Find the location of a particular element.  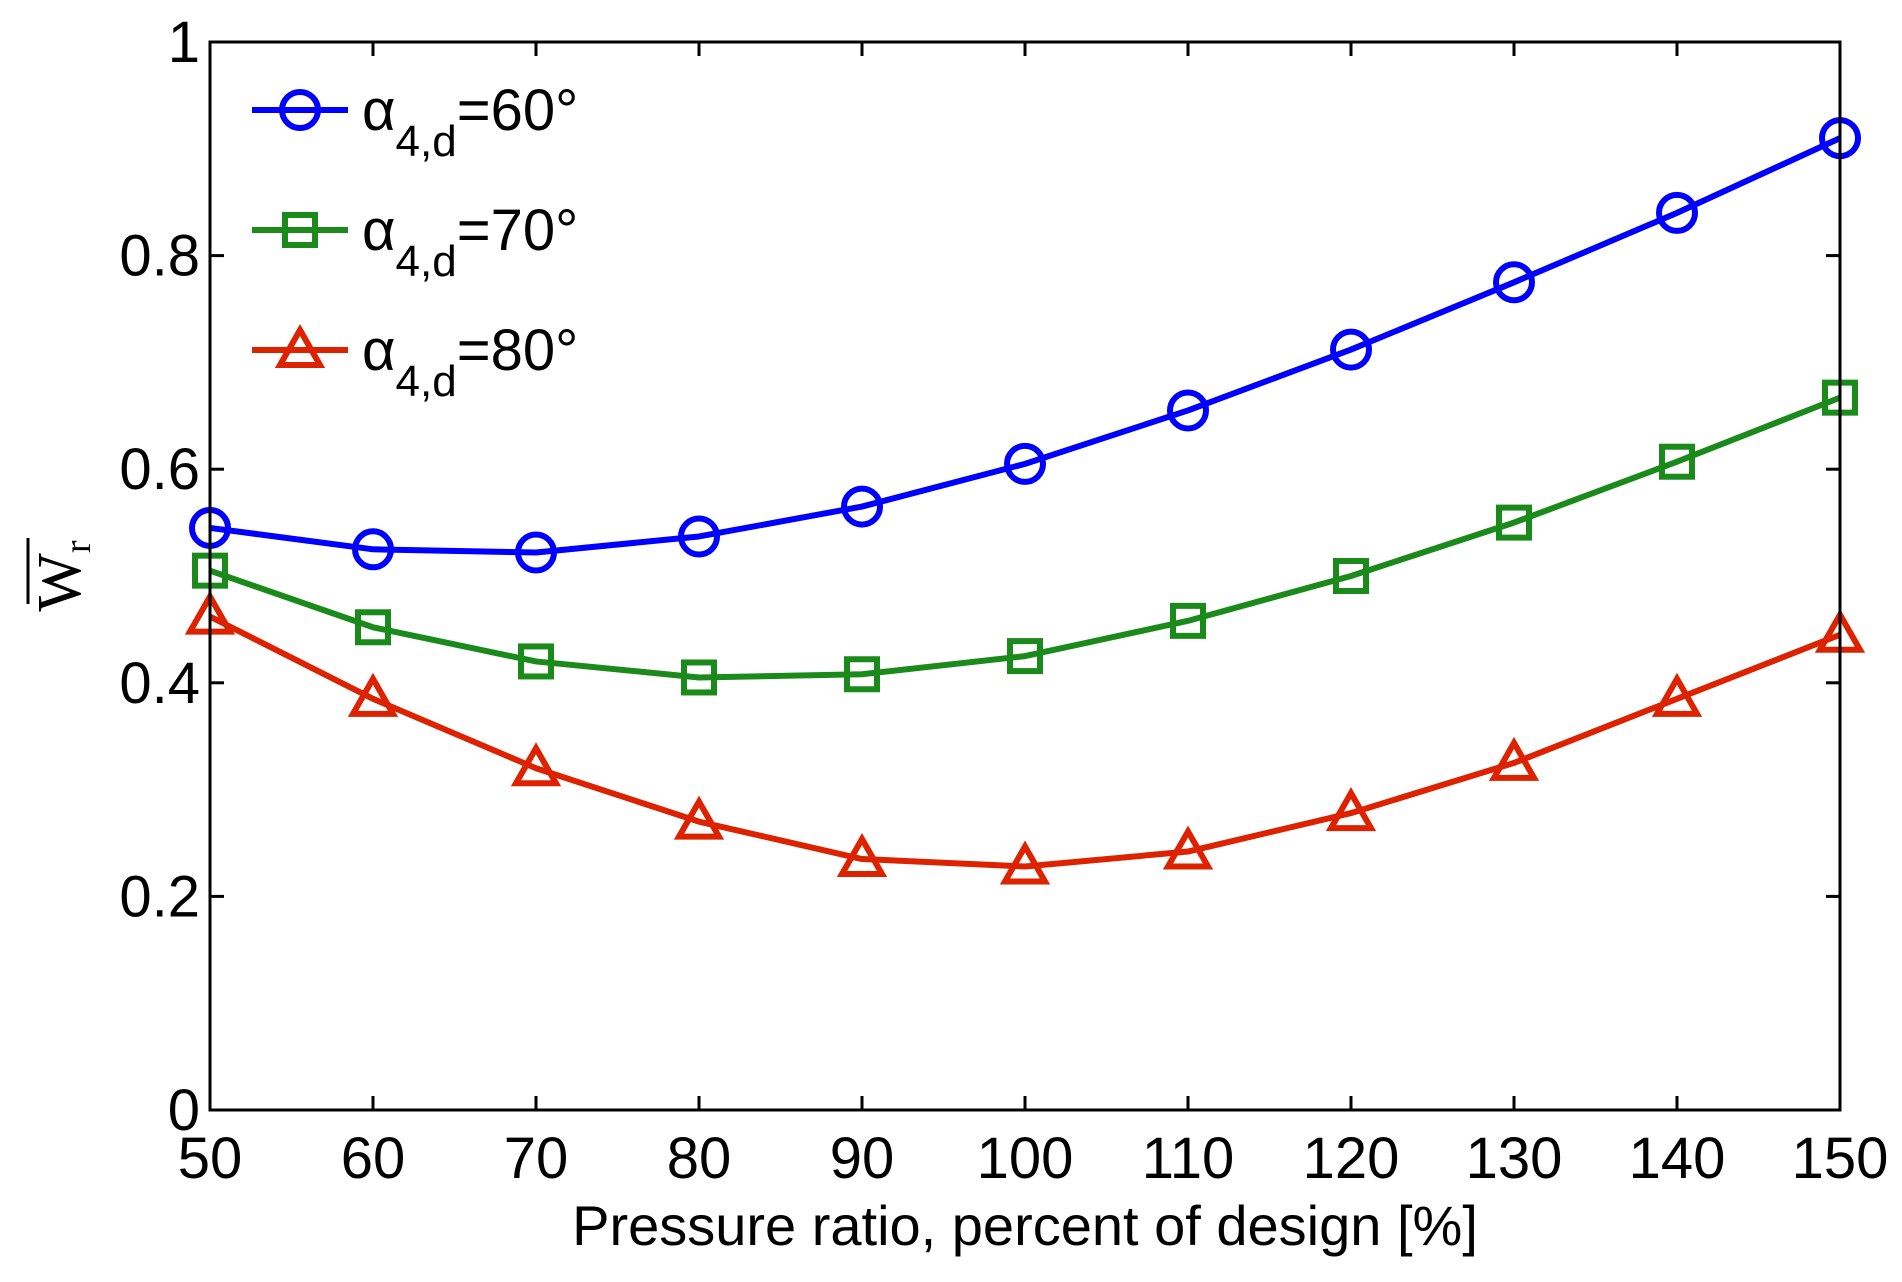

x-tick-label: 60 is located at coordinates (373, 1158).